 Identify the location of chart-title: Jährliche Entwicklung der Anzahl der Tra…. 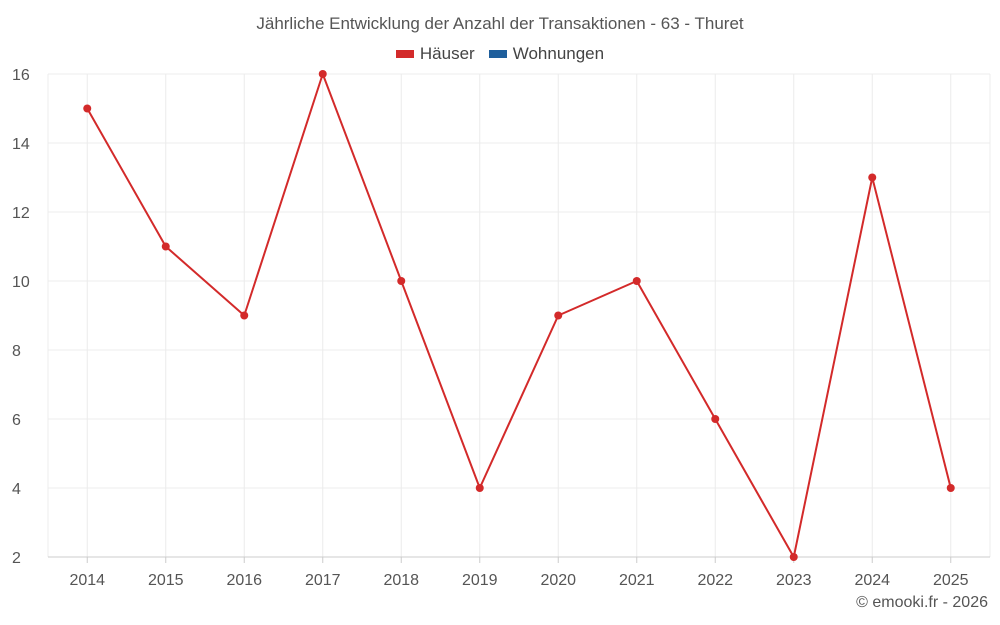
(500, 23).